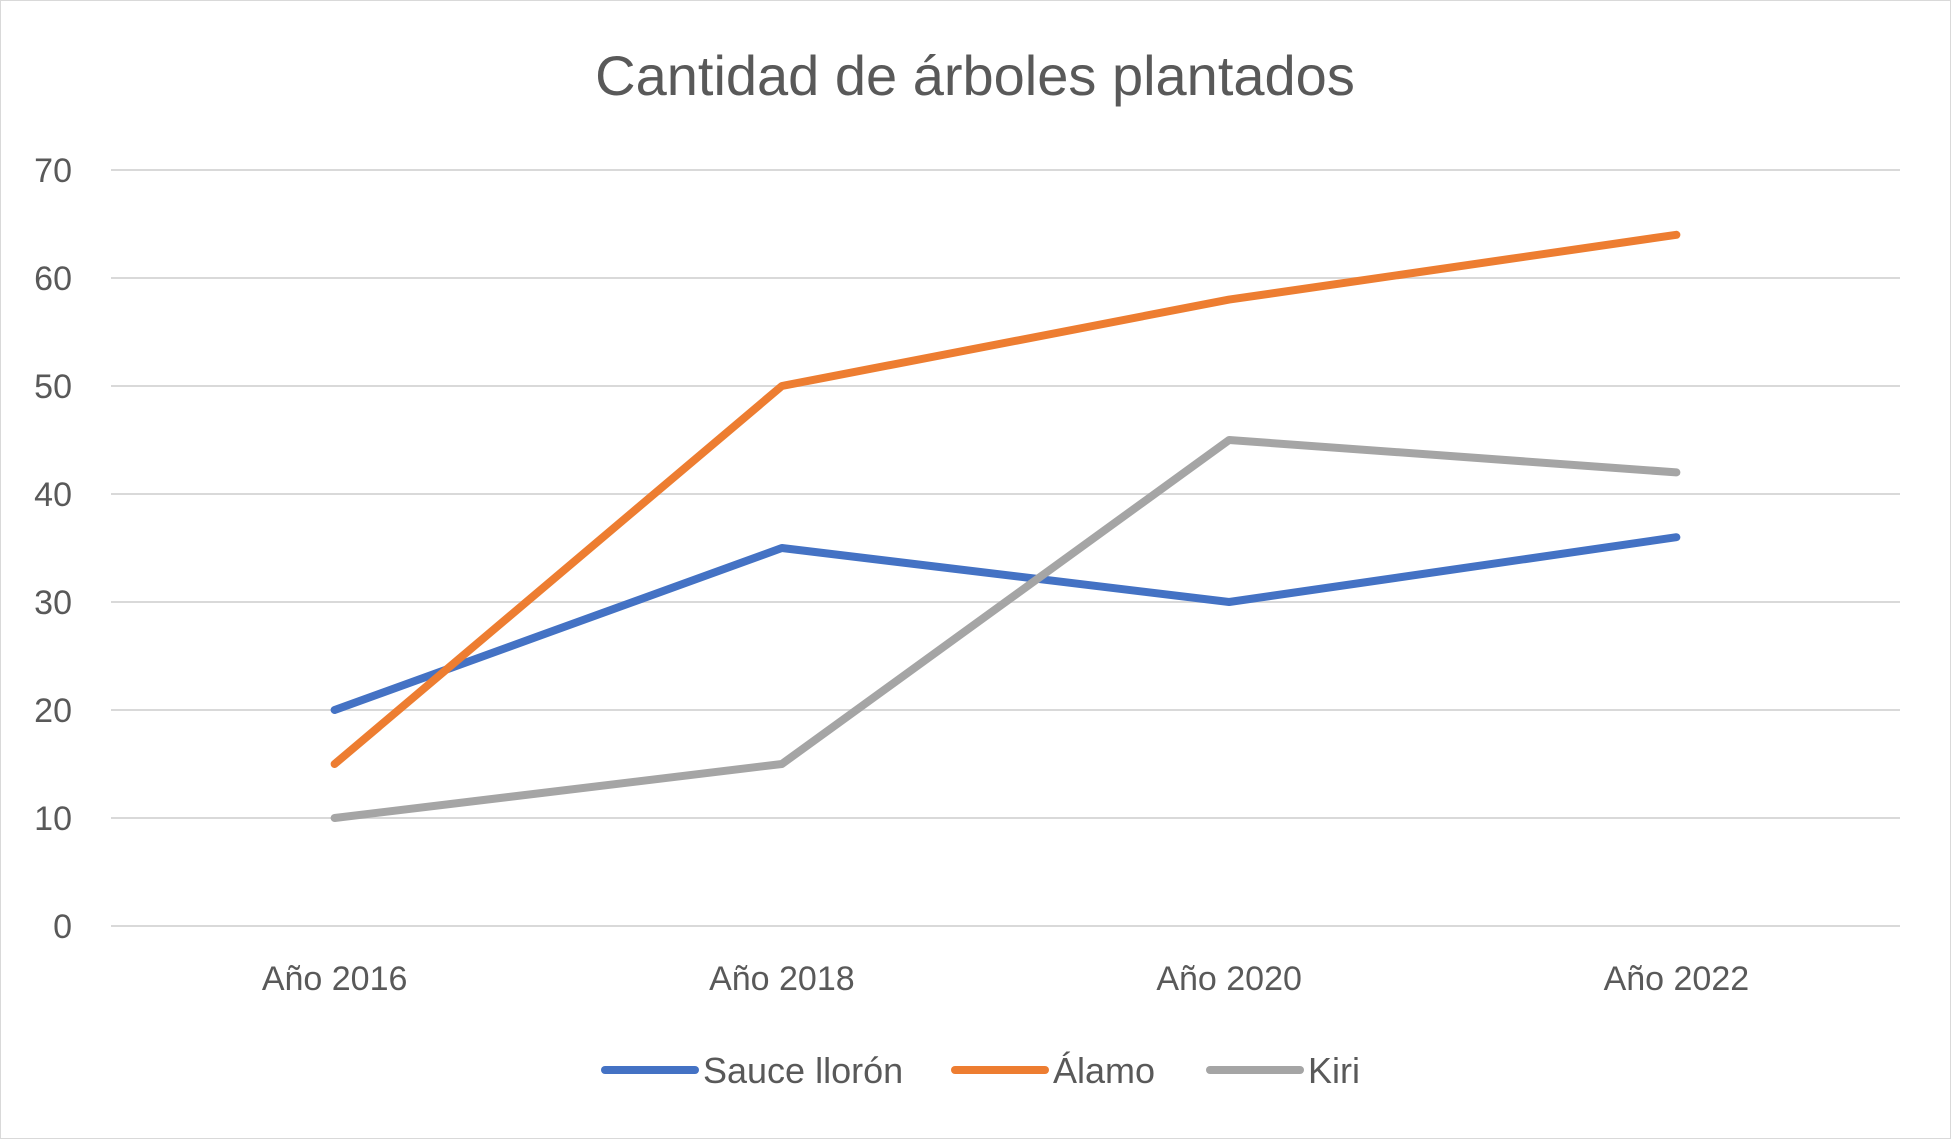 This screenshot has width=1951, height=1139. I want to click on x-tick-label: Año 2016, so click(335, 979).